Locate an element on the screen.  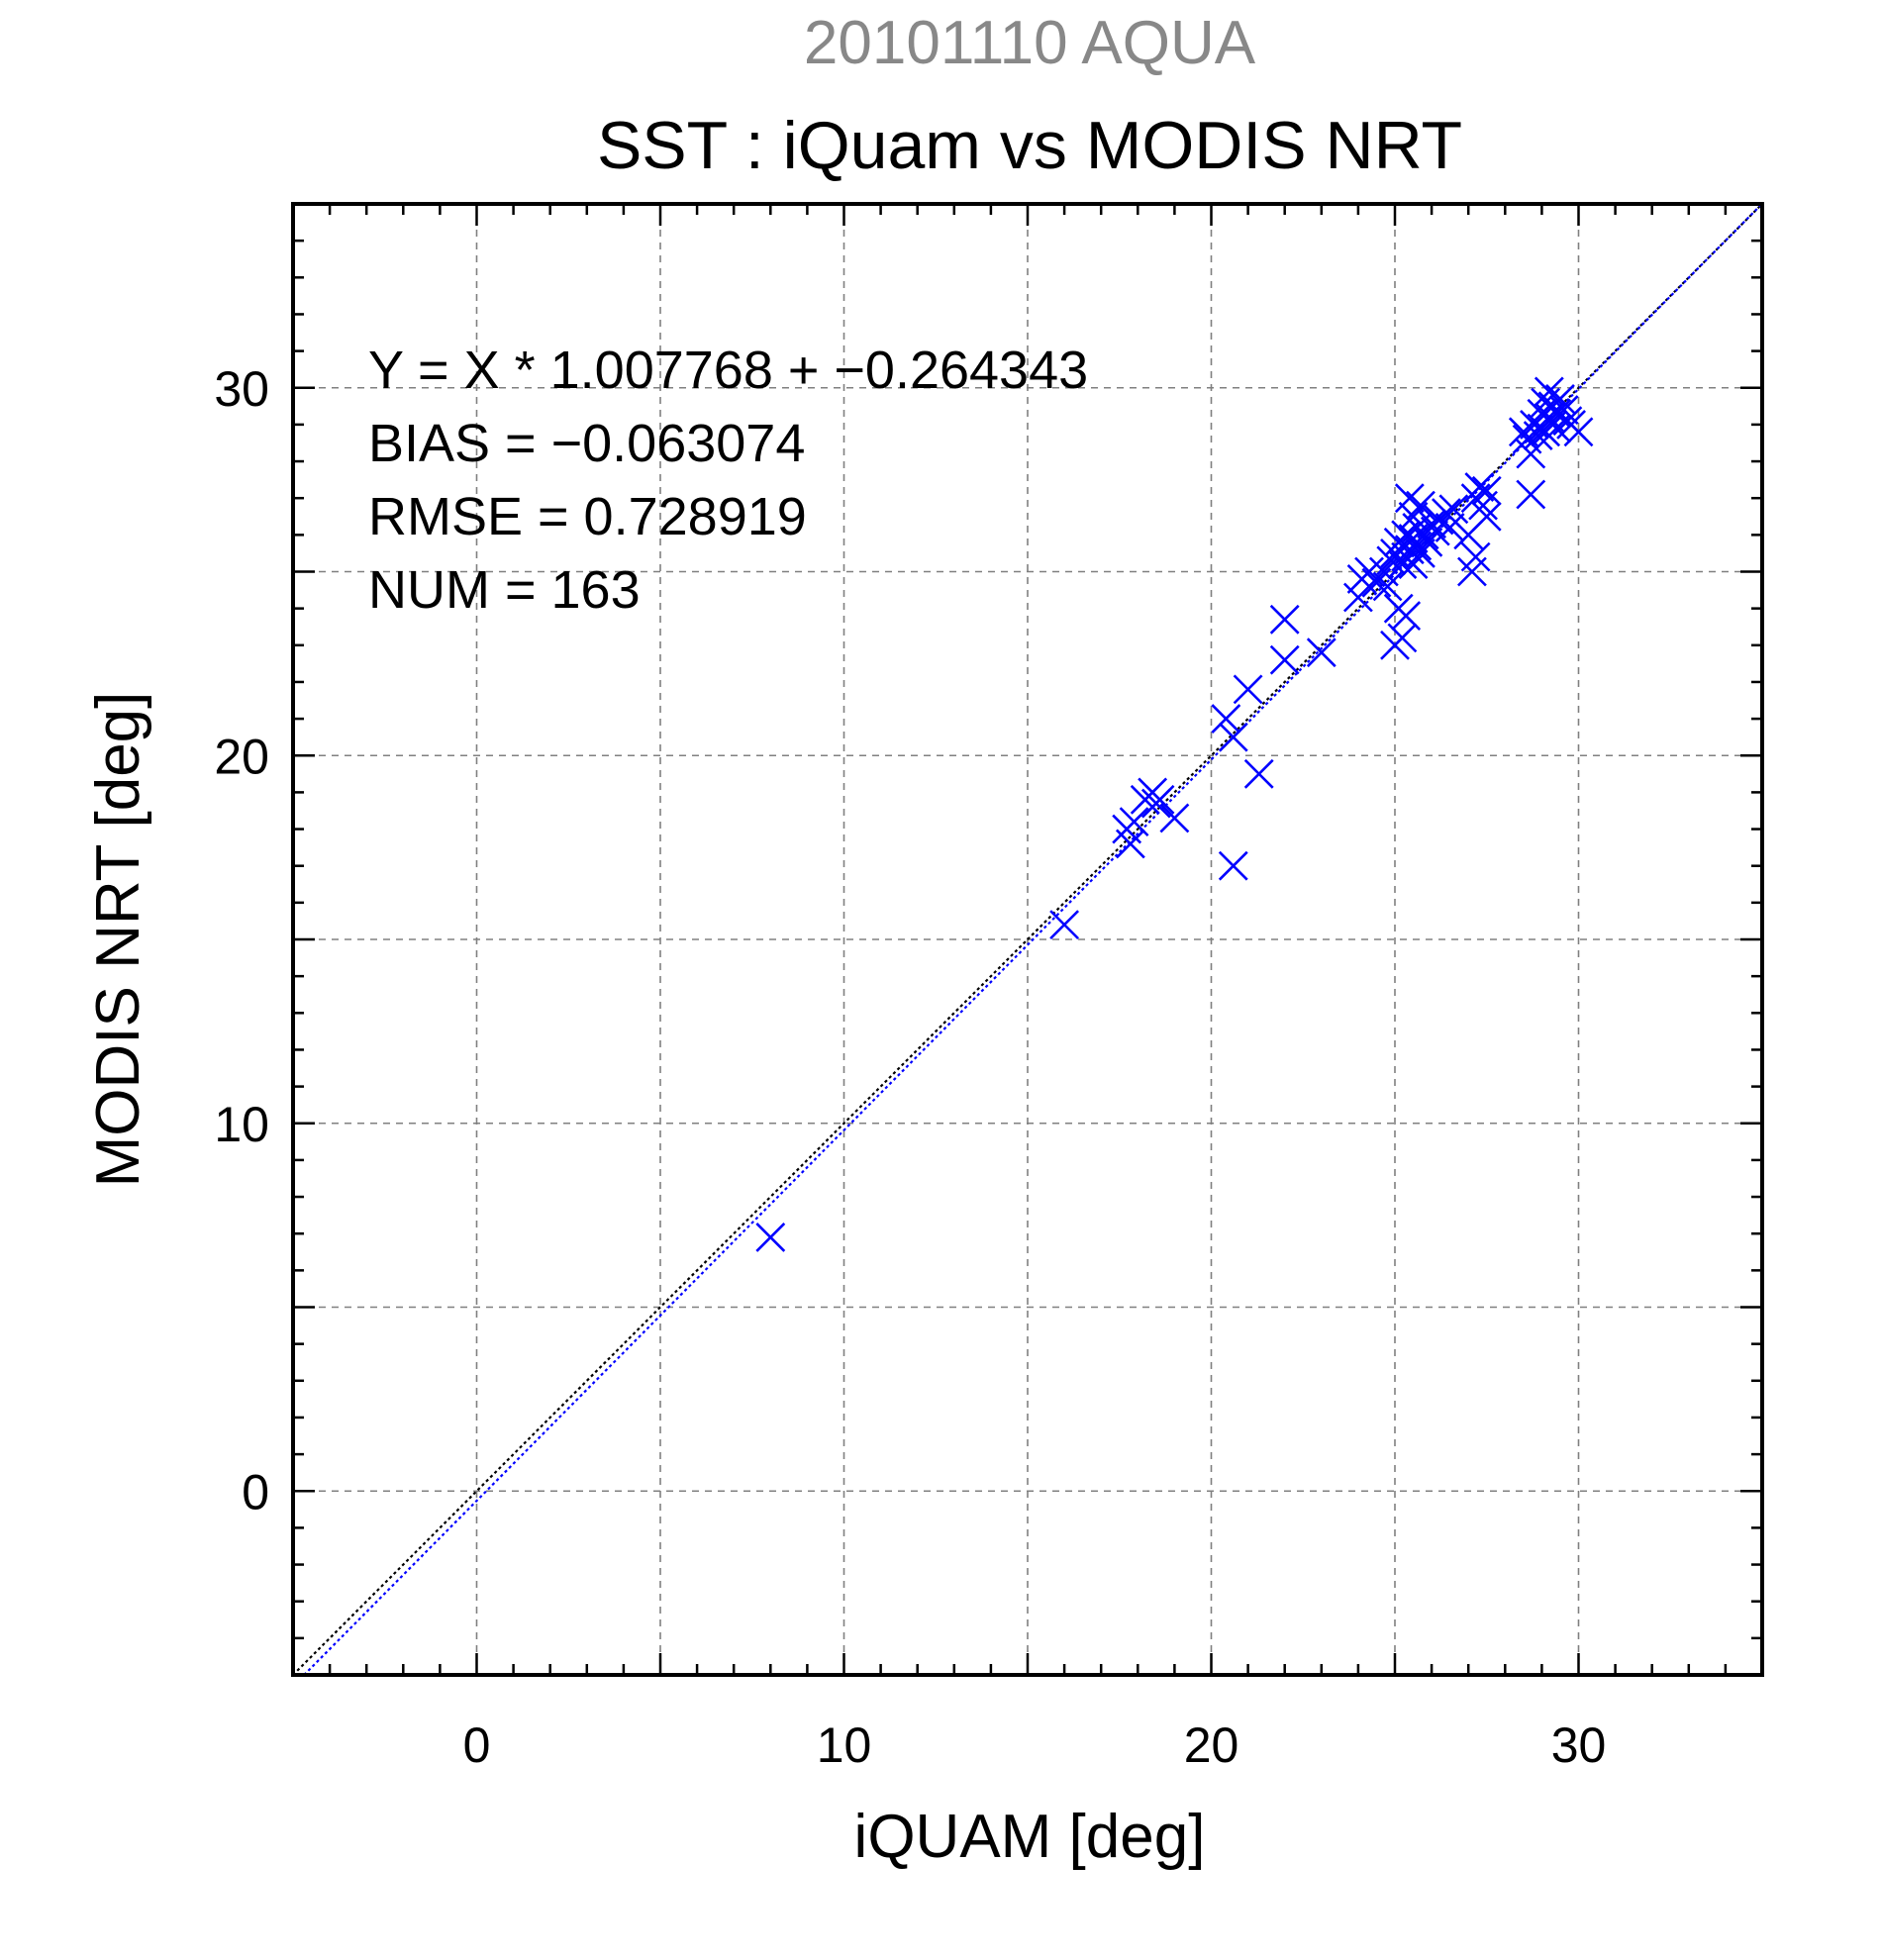
chart-subtitle: 20101110 AQUA is located at coordinates (1030, 43).